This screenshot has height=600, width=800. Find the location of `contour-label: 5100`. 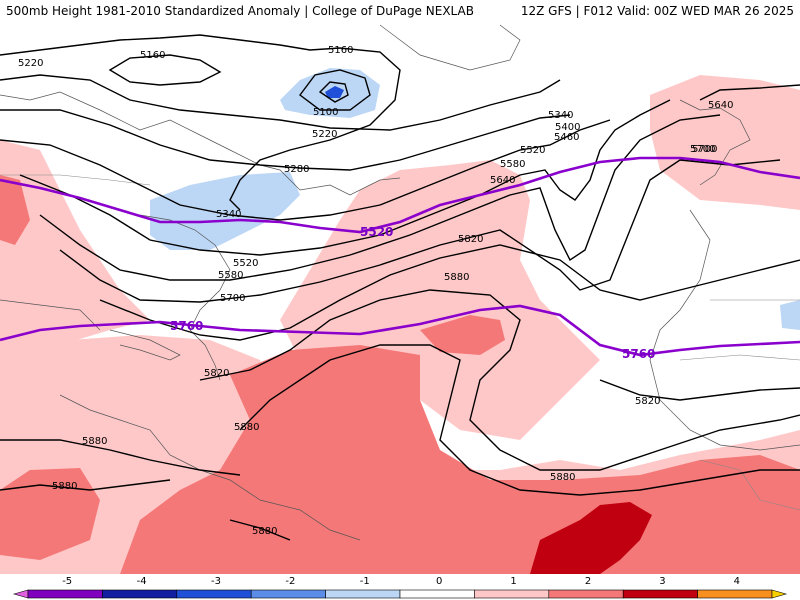

contour-label: 5100 is located at coordinates (325, 112).